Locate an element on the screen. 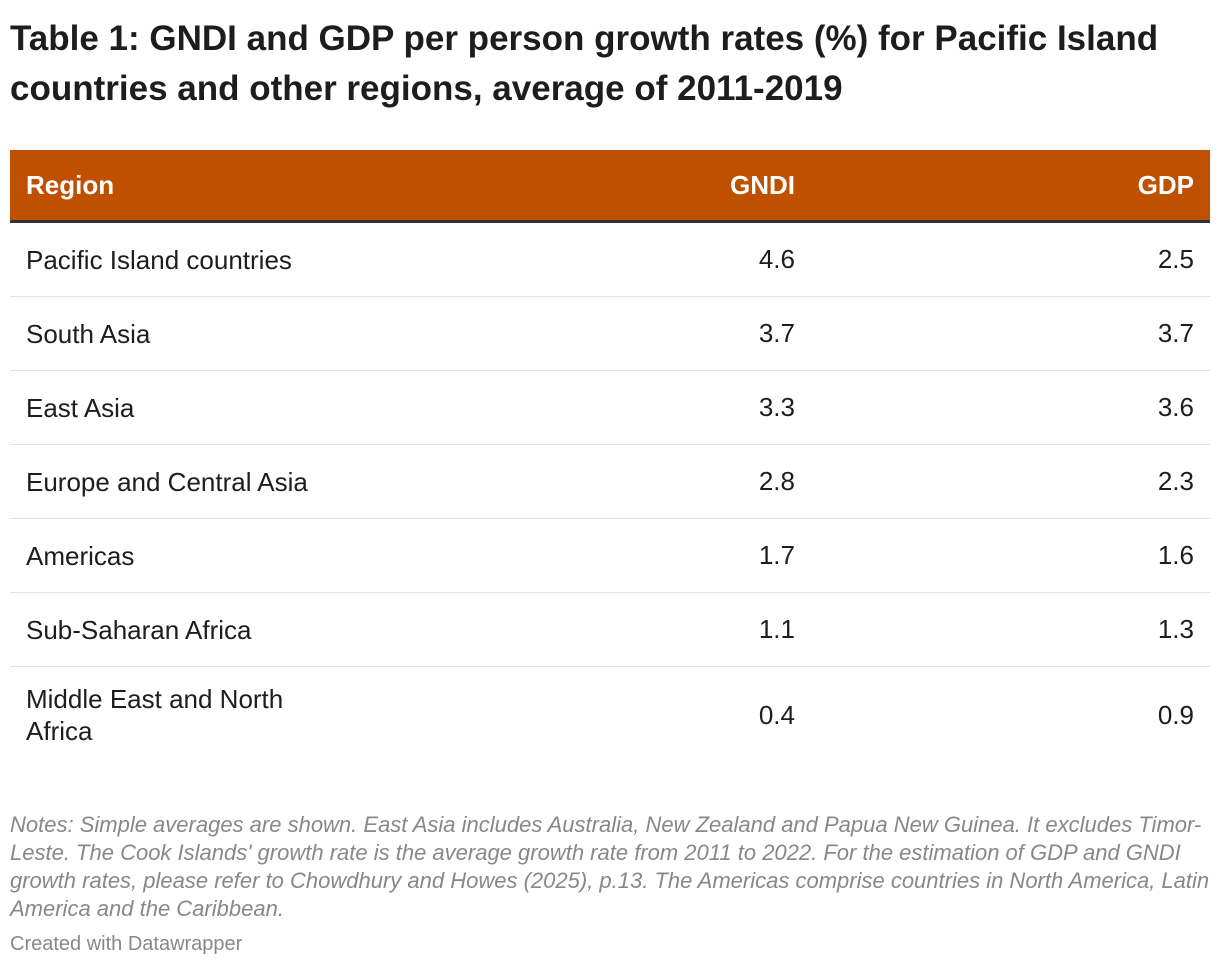 This screenshot has width=1220, height=968. table-row: Americas 1.7 1.6 is located at coordinates (610, 556).